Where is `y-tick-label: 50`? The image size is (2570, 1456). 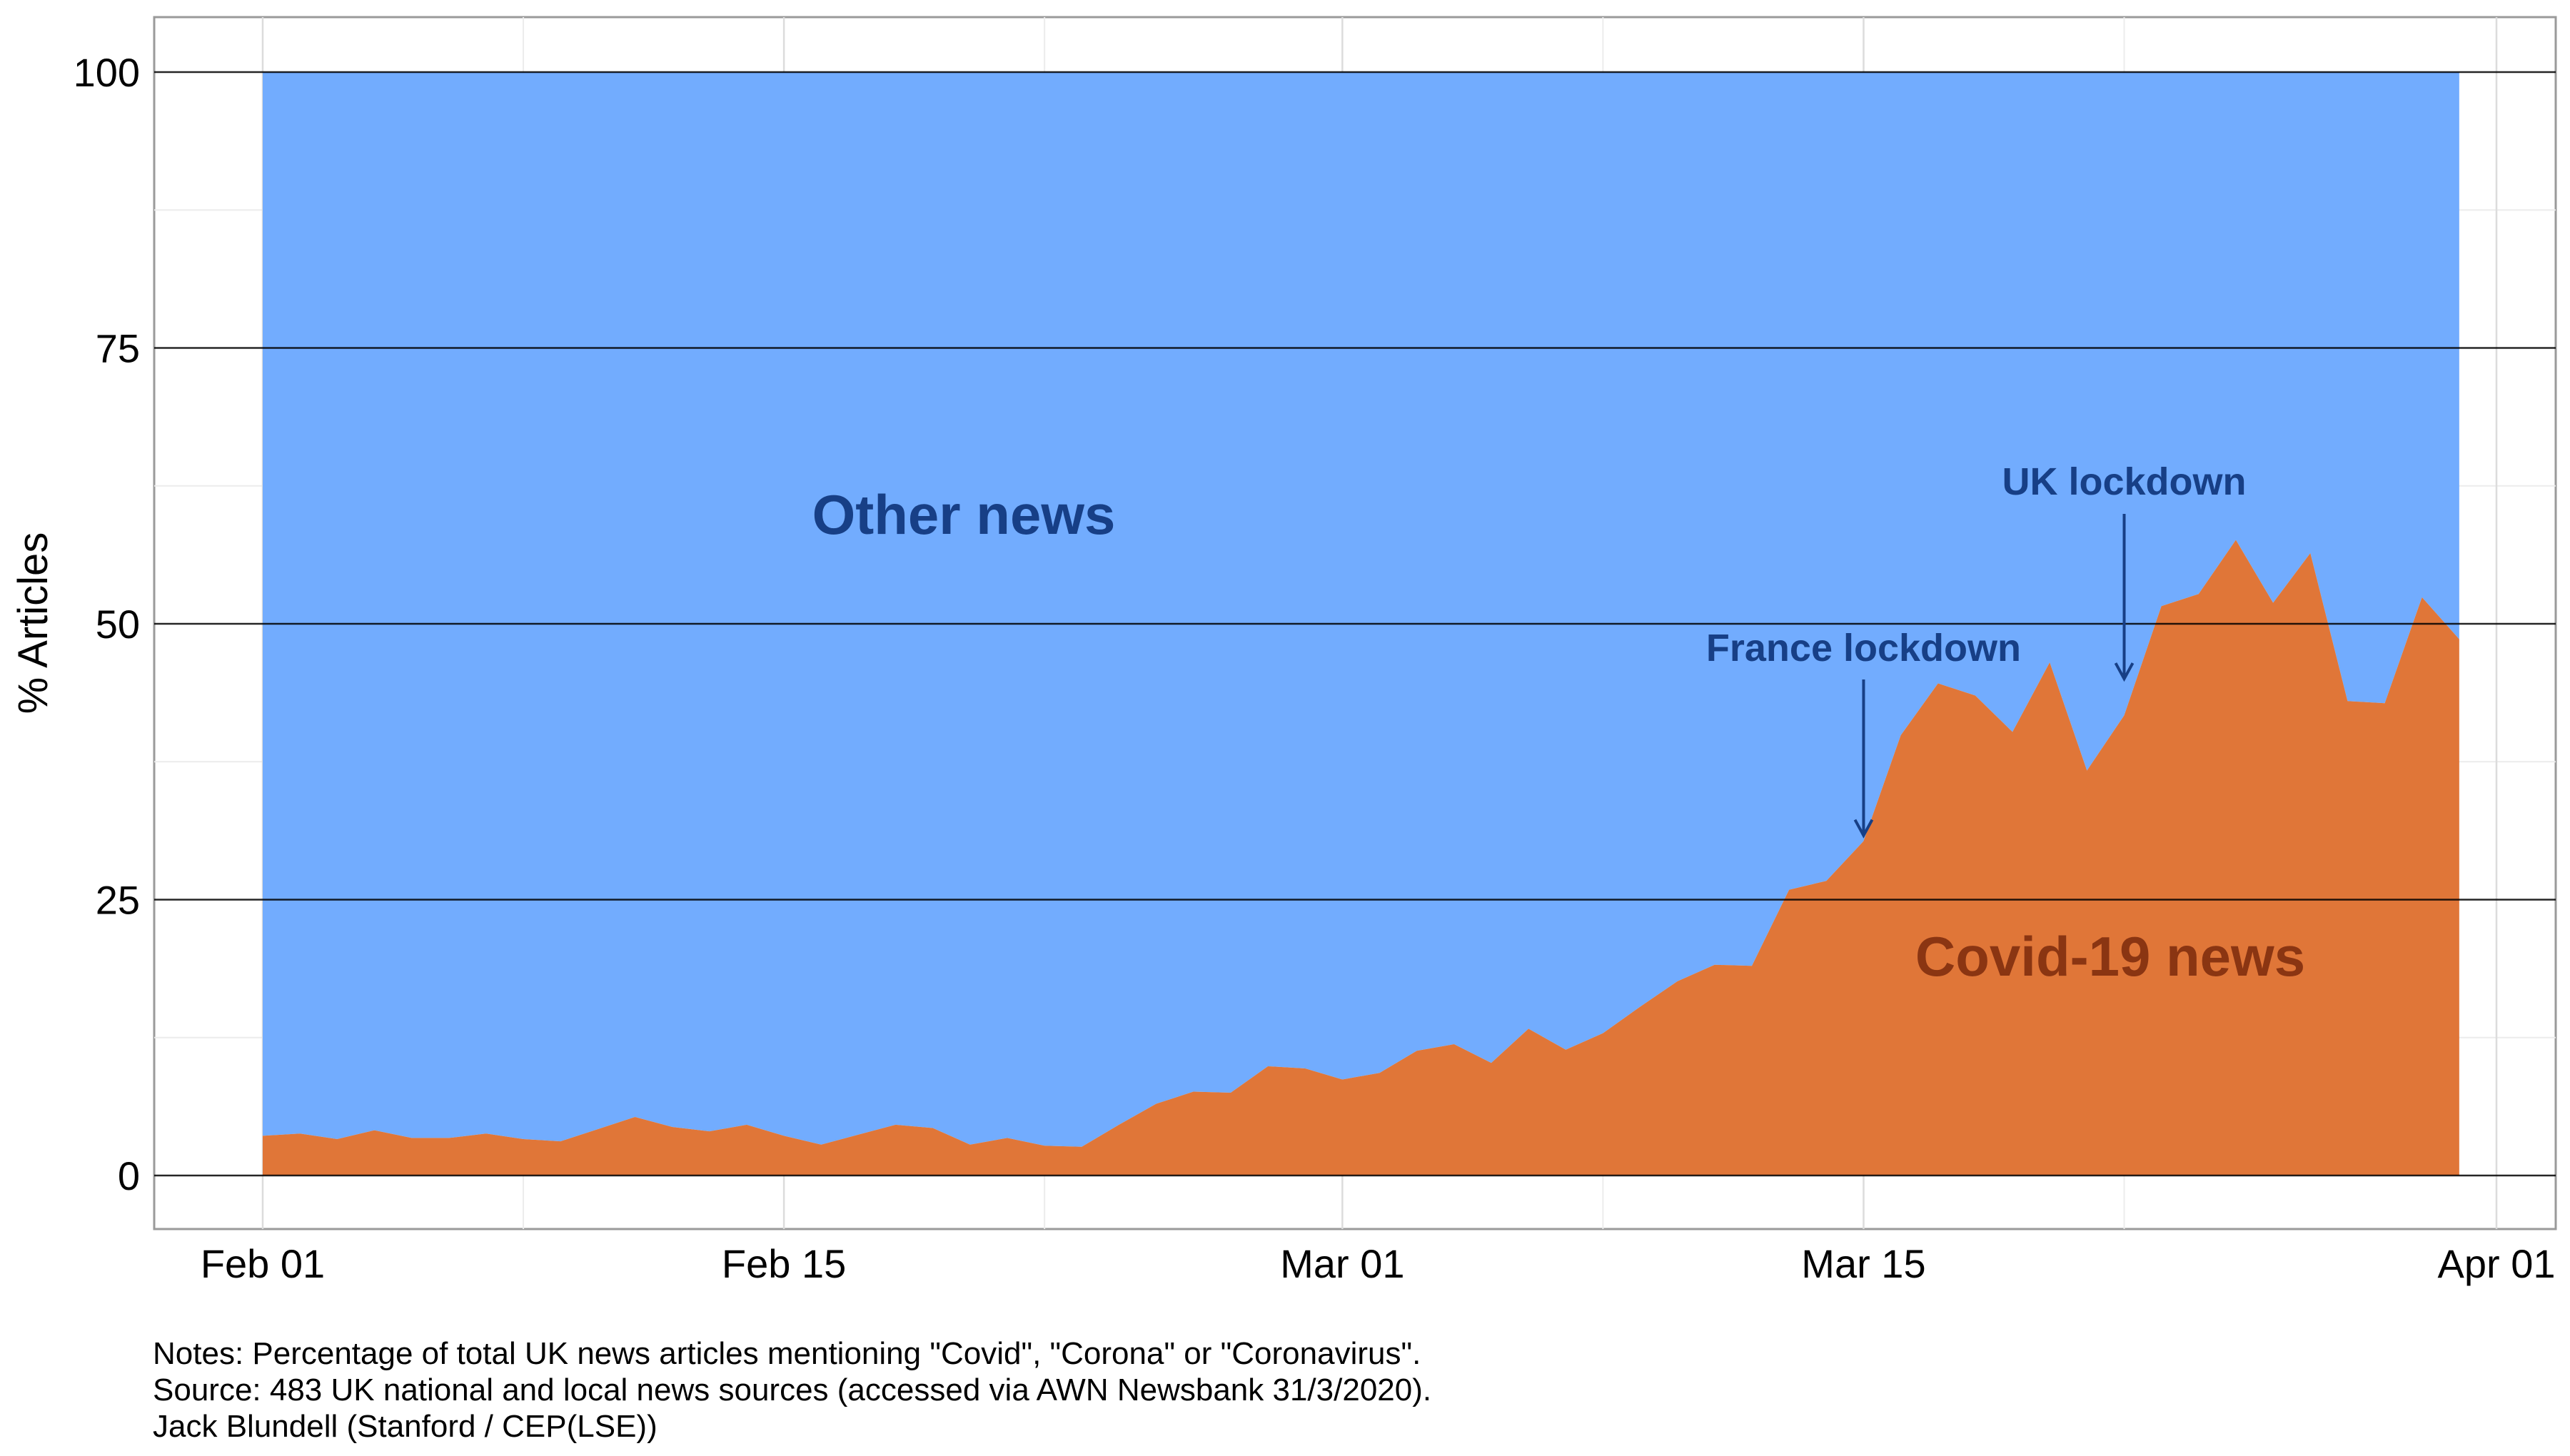 y-tick-label: 50 is located at coordinates (118, 624).